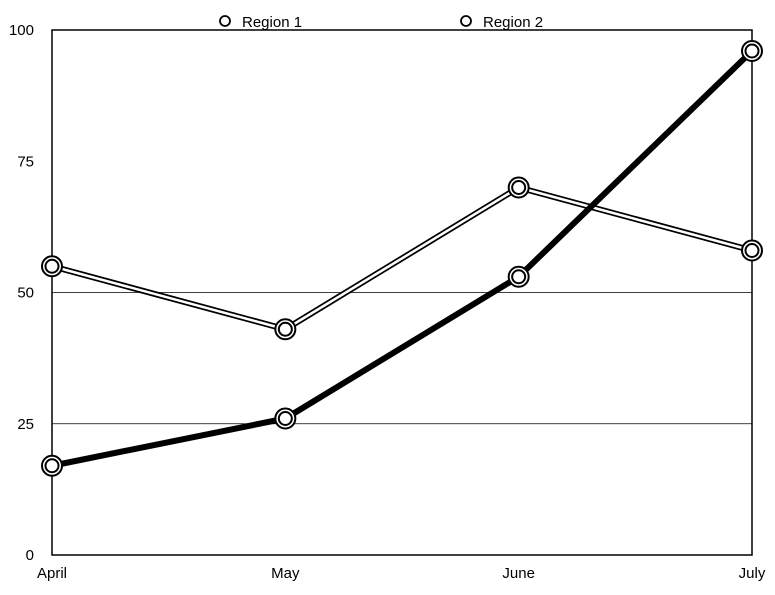 The width and height of the screenshot is (775, 595). Describe the element at coordinates (21, 30) in the screenshot. I see `y-tick-label: 100` at that location.